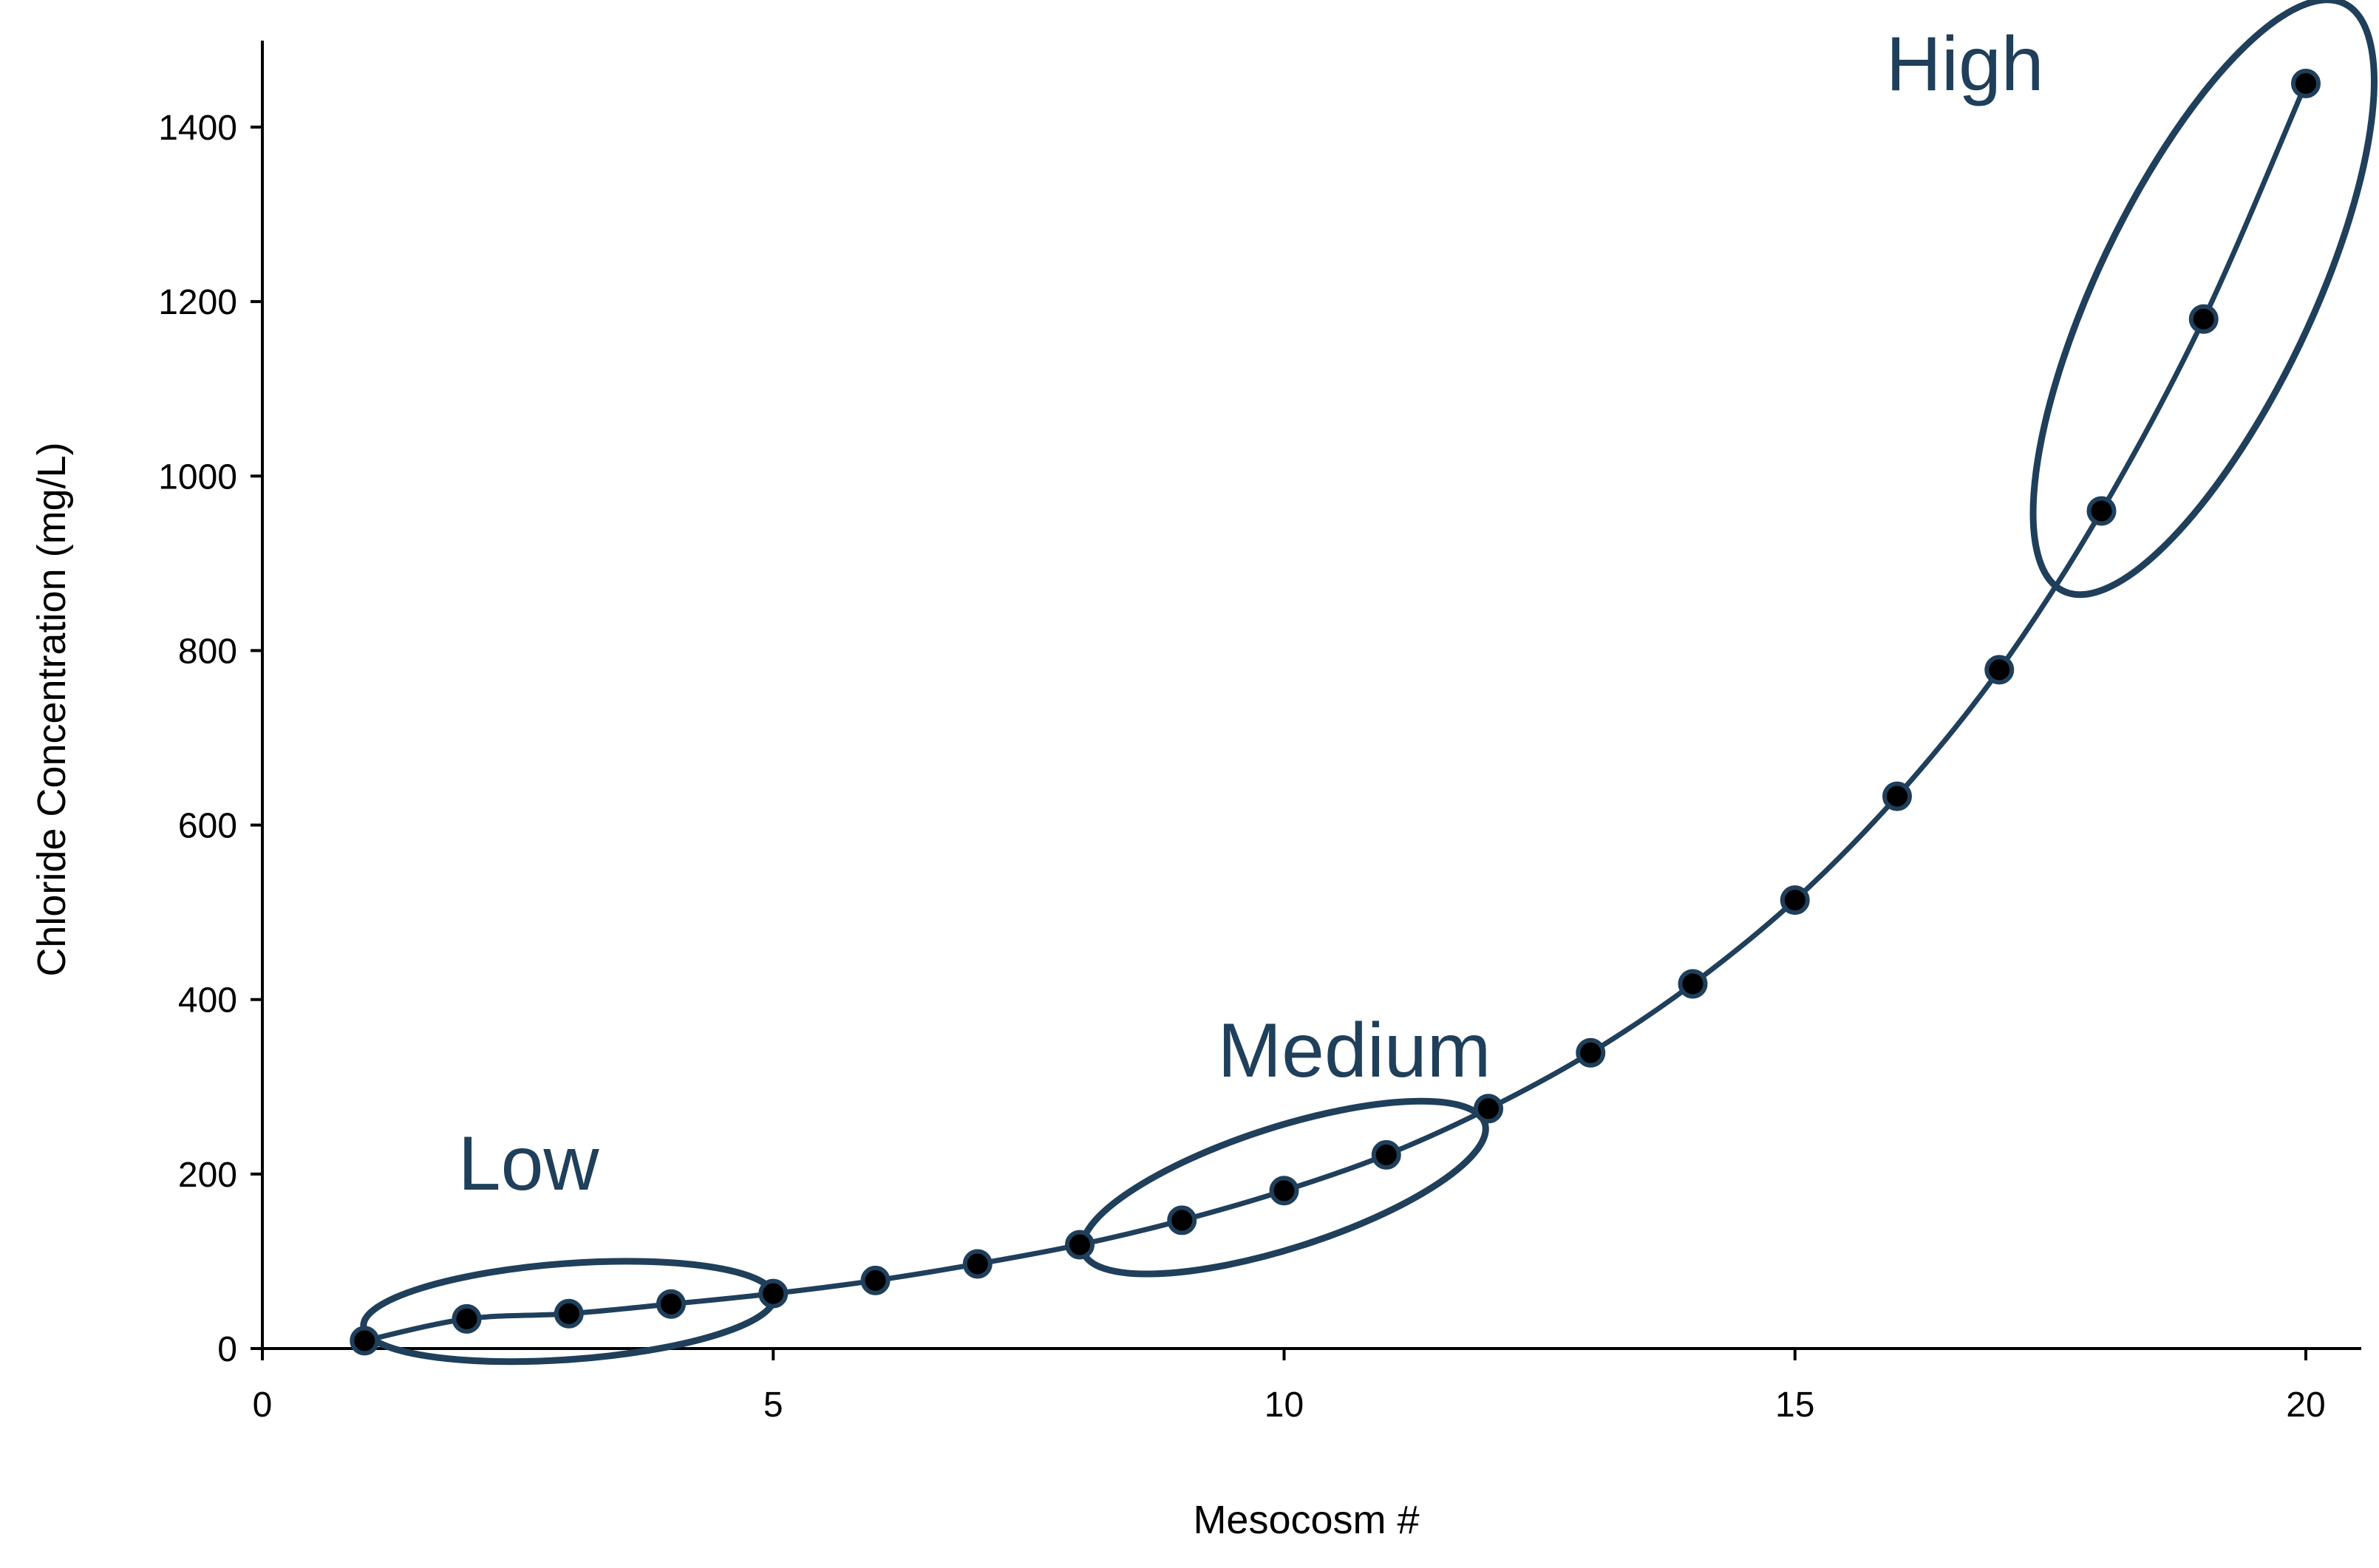 This screenshot has height=1568, width=2379. I want to click on y-tick-label: 1000, so click(198, 477).